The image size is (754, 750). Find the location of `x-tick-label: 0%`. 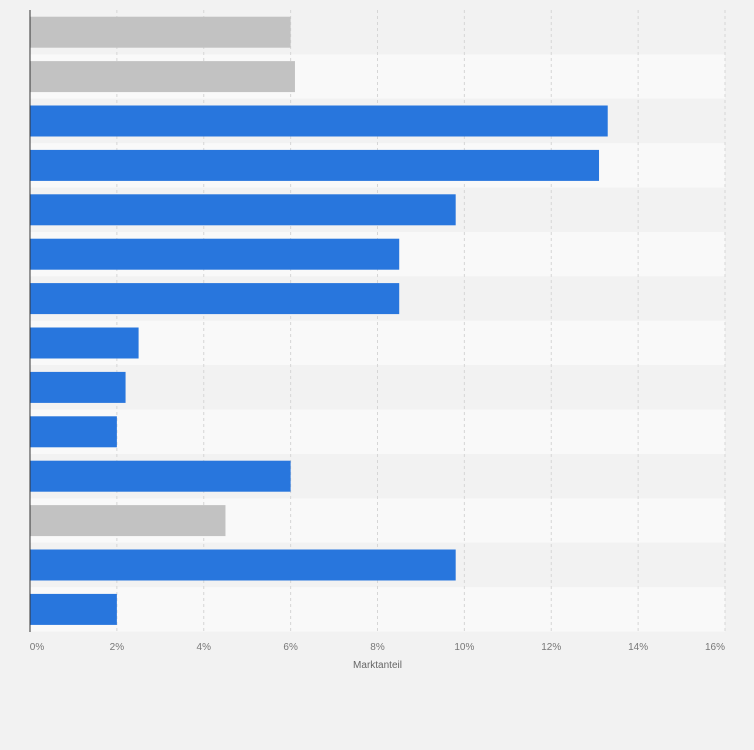

x-tick-label: 0% is located at coordinates (37, 647).